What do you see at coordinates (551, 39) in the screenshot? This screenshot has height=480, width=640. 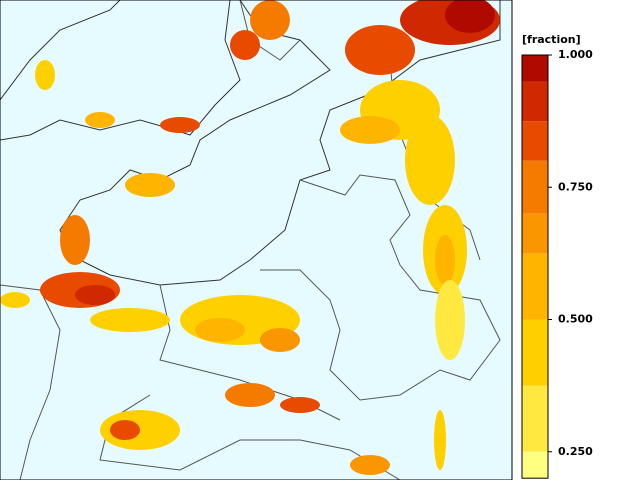 I see `colorbar-label: [fraction]` at bounding box center [551, 39].